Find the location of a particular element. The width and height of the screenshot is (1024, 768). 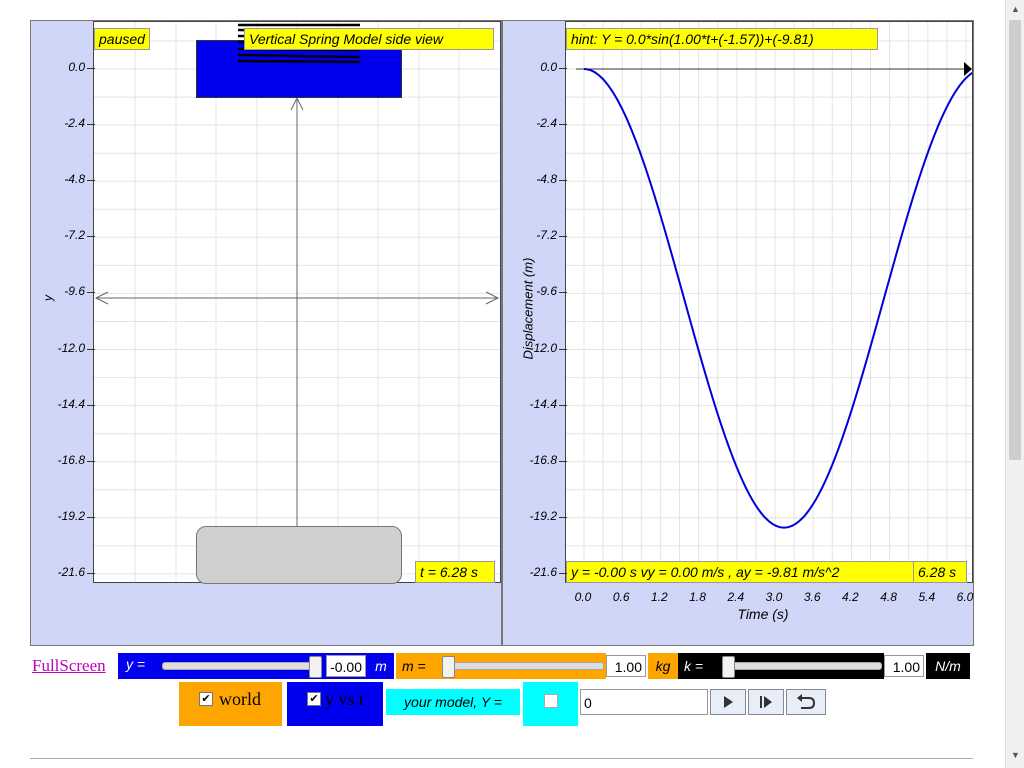

time-label: t = 6.28 s is located at coordinates (455, 572).